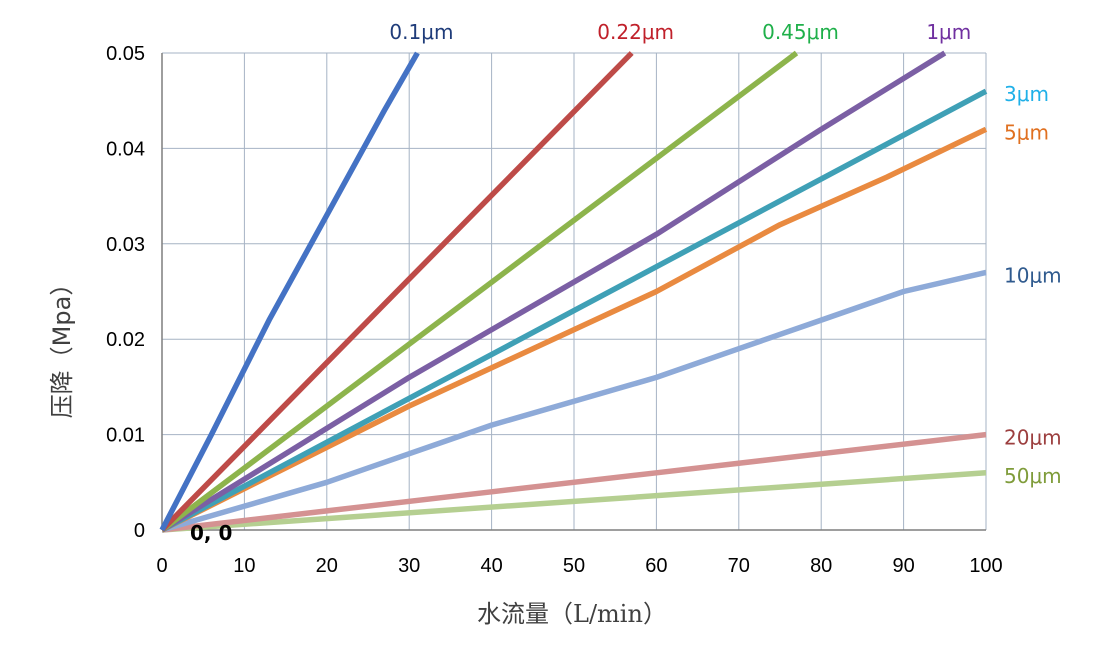 The width and height of the screenshot is (1101, 655). Describe the element at coordinates (161, 566) in the screenshot. I see `x-tick-label: 0` at that location.